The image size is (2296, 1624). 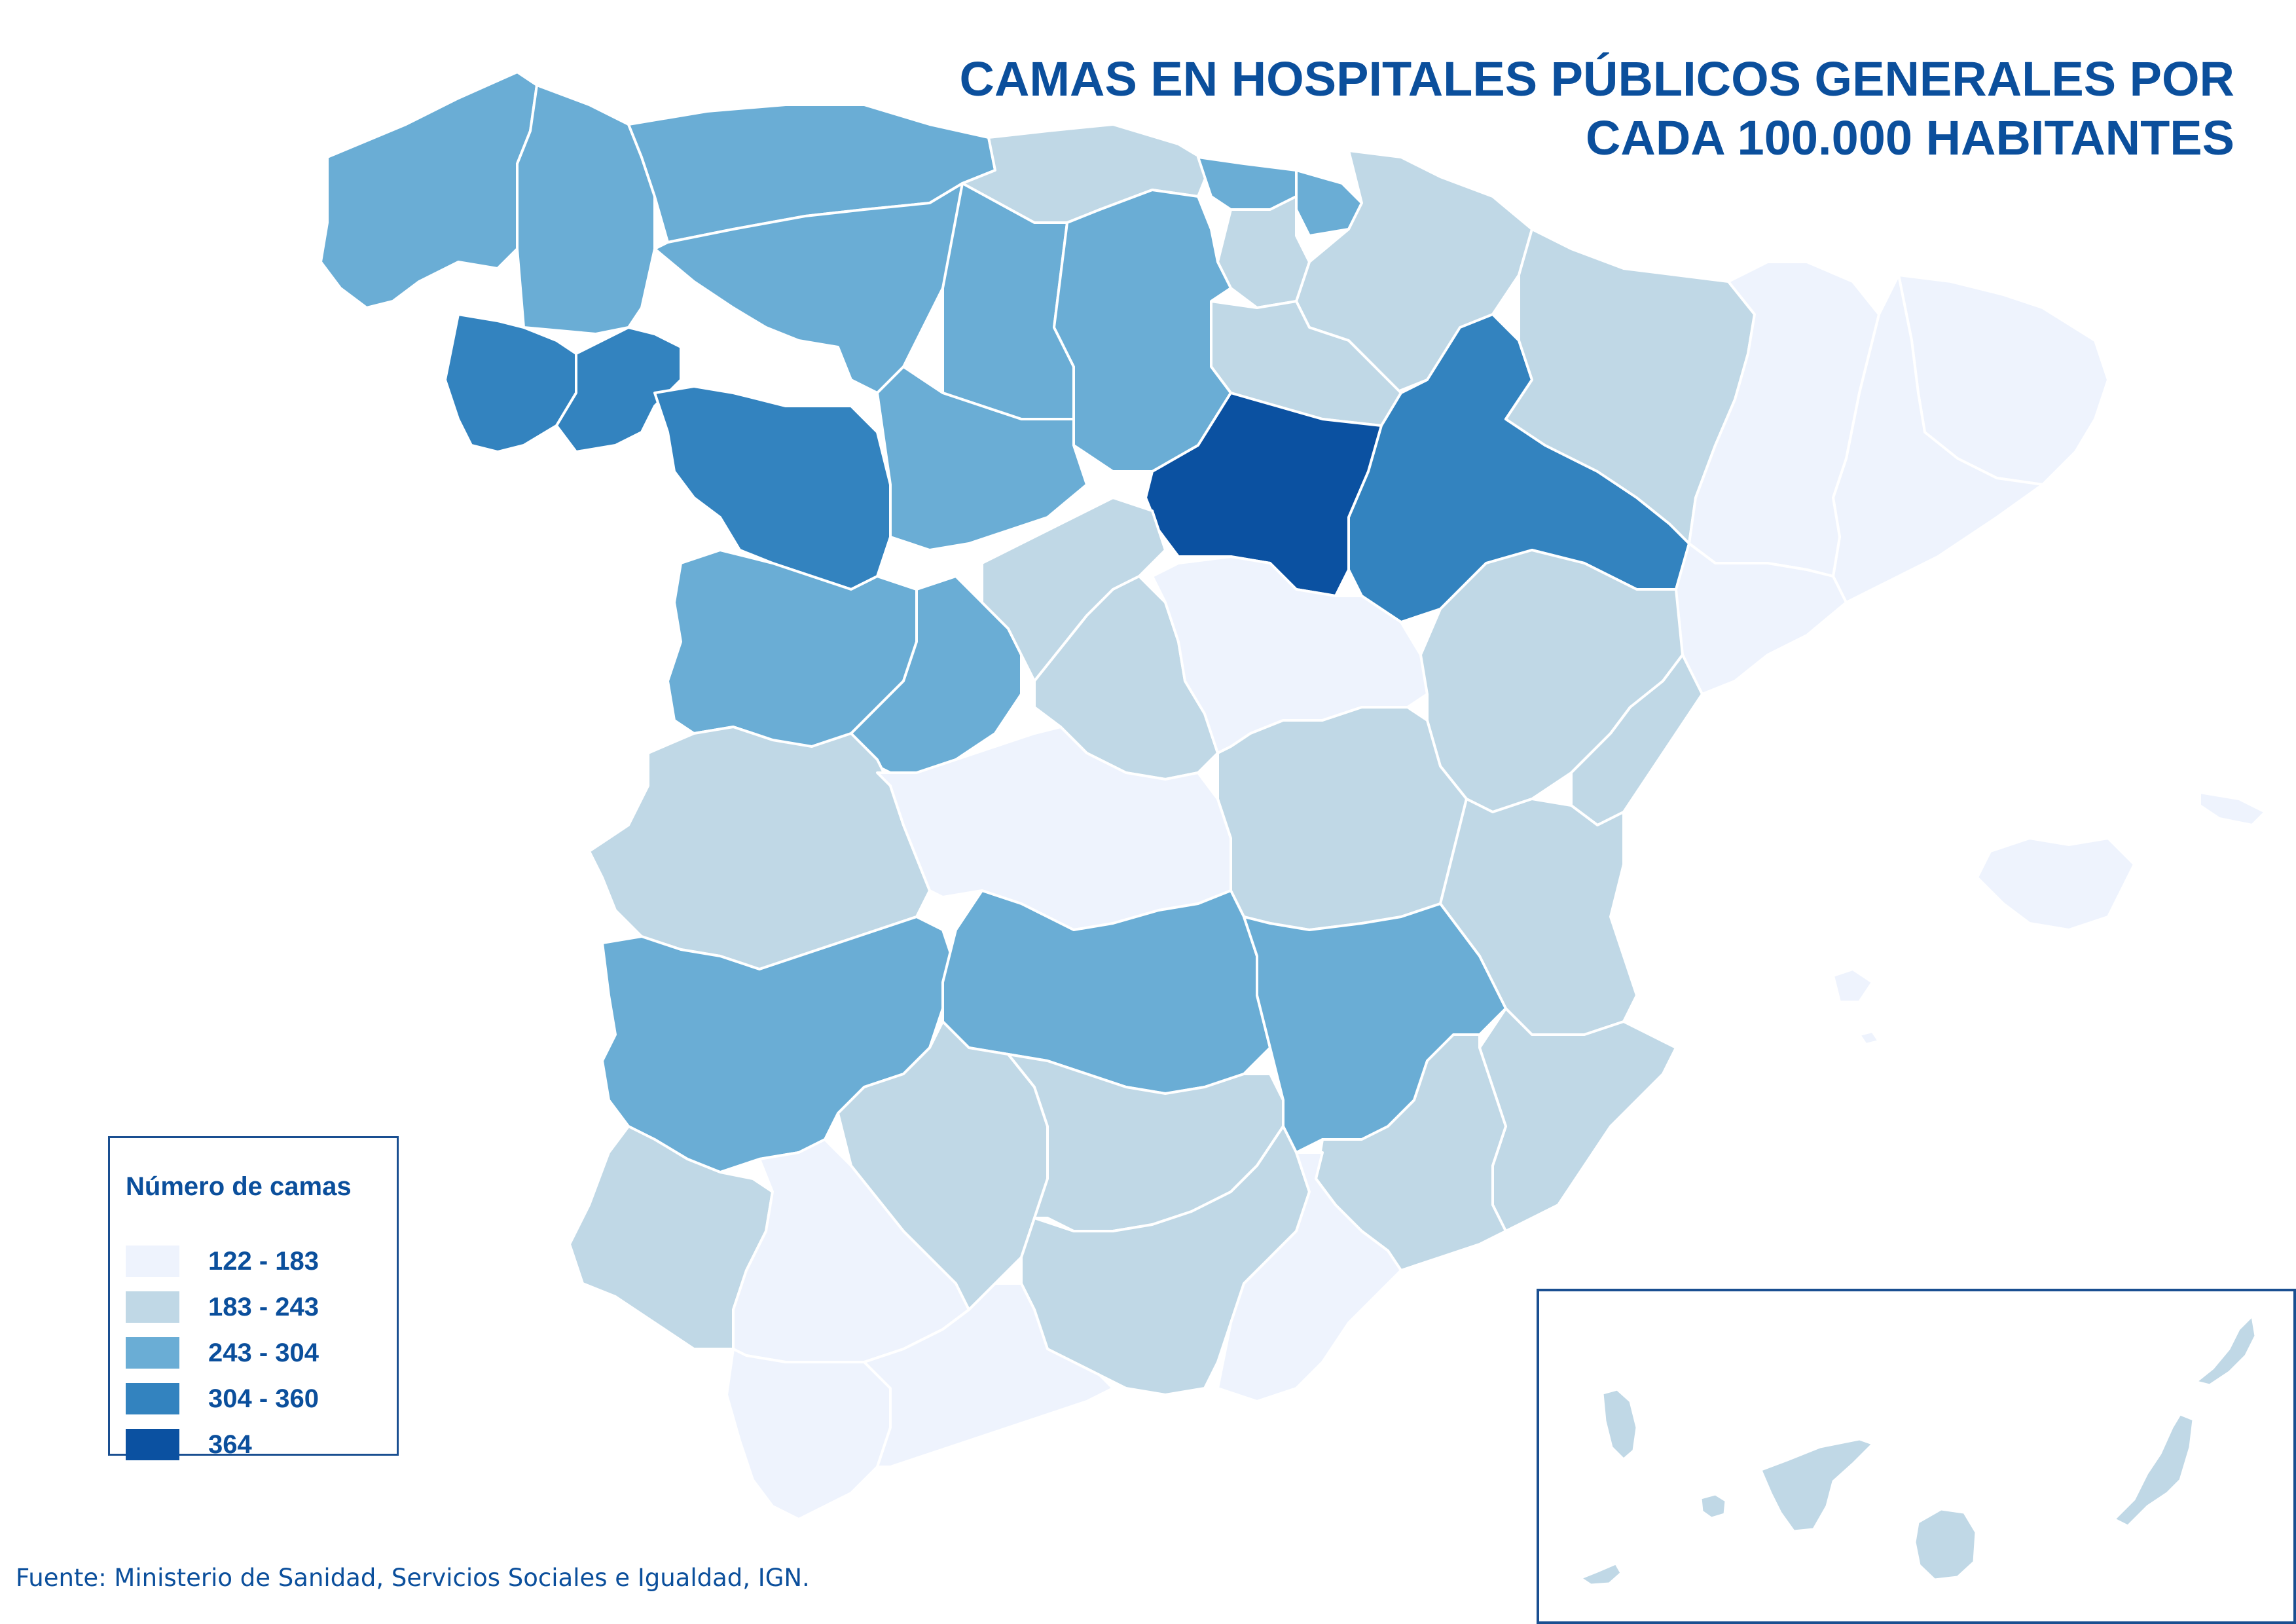 I want to click on province-alicante, so click(x=1577, y=1119).